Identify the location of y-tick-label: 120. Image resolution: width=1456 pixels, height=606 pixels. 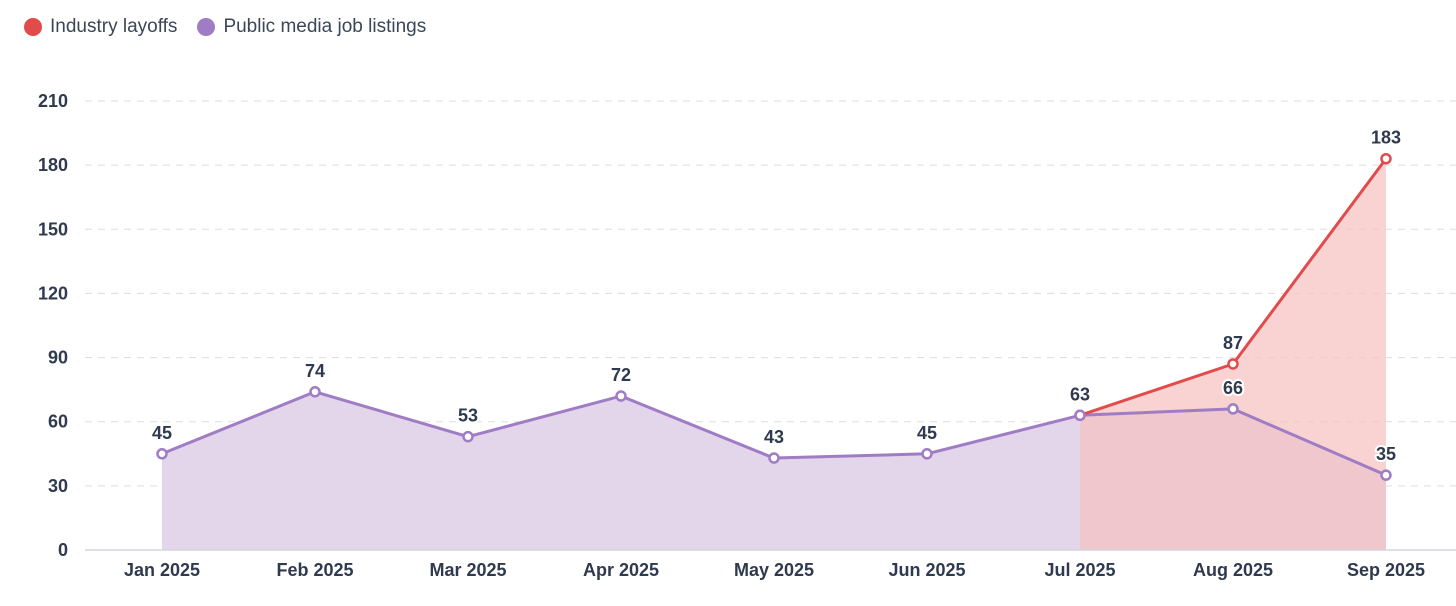
(53, 293).